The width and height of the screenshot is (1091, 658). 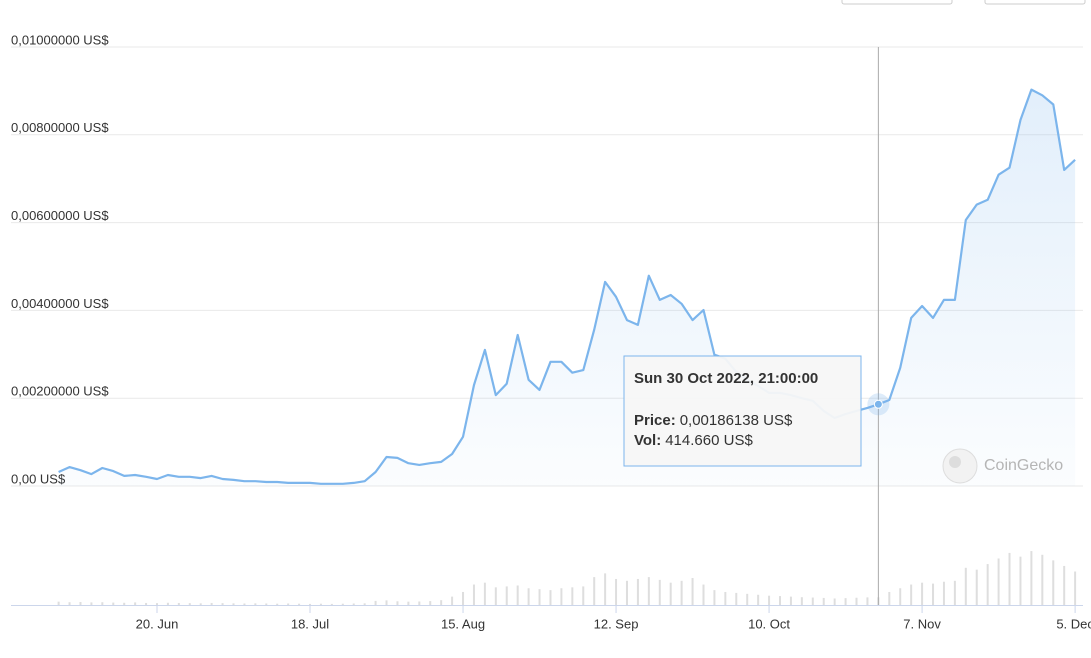 I want to click on tooltip-title: Sun 30 Oct 2022, 21:00:00, so click(x=726, y=378).